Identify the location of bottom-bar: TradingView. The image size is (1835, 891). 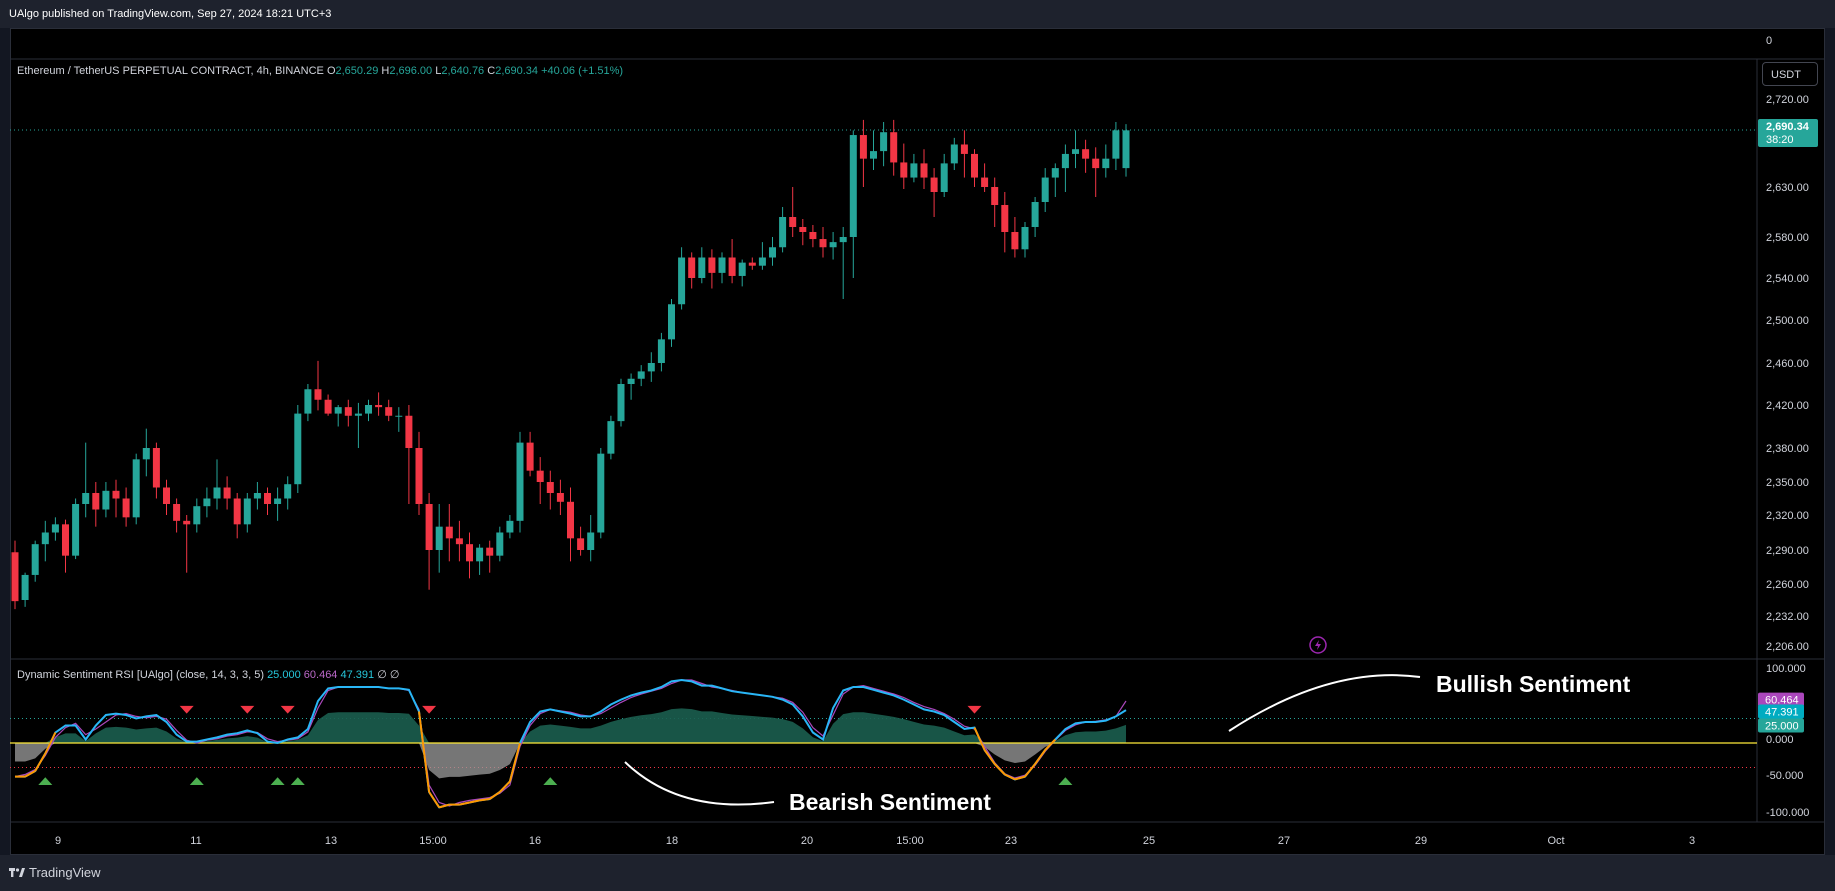
(917, 873).